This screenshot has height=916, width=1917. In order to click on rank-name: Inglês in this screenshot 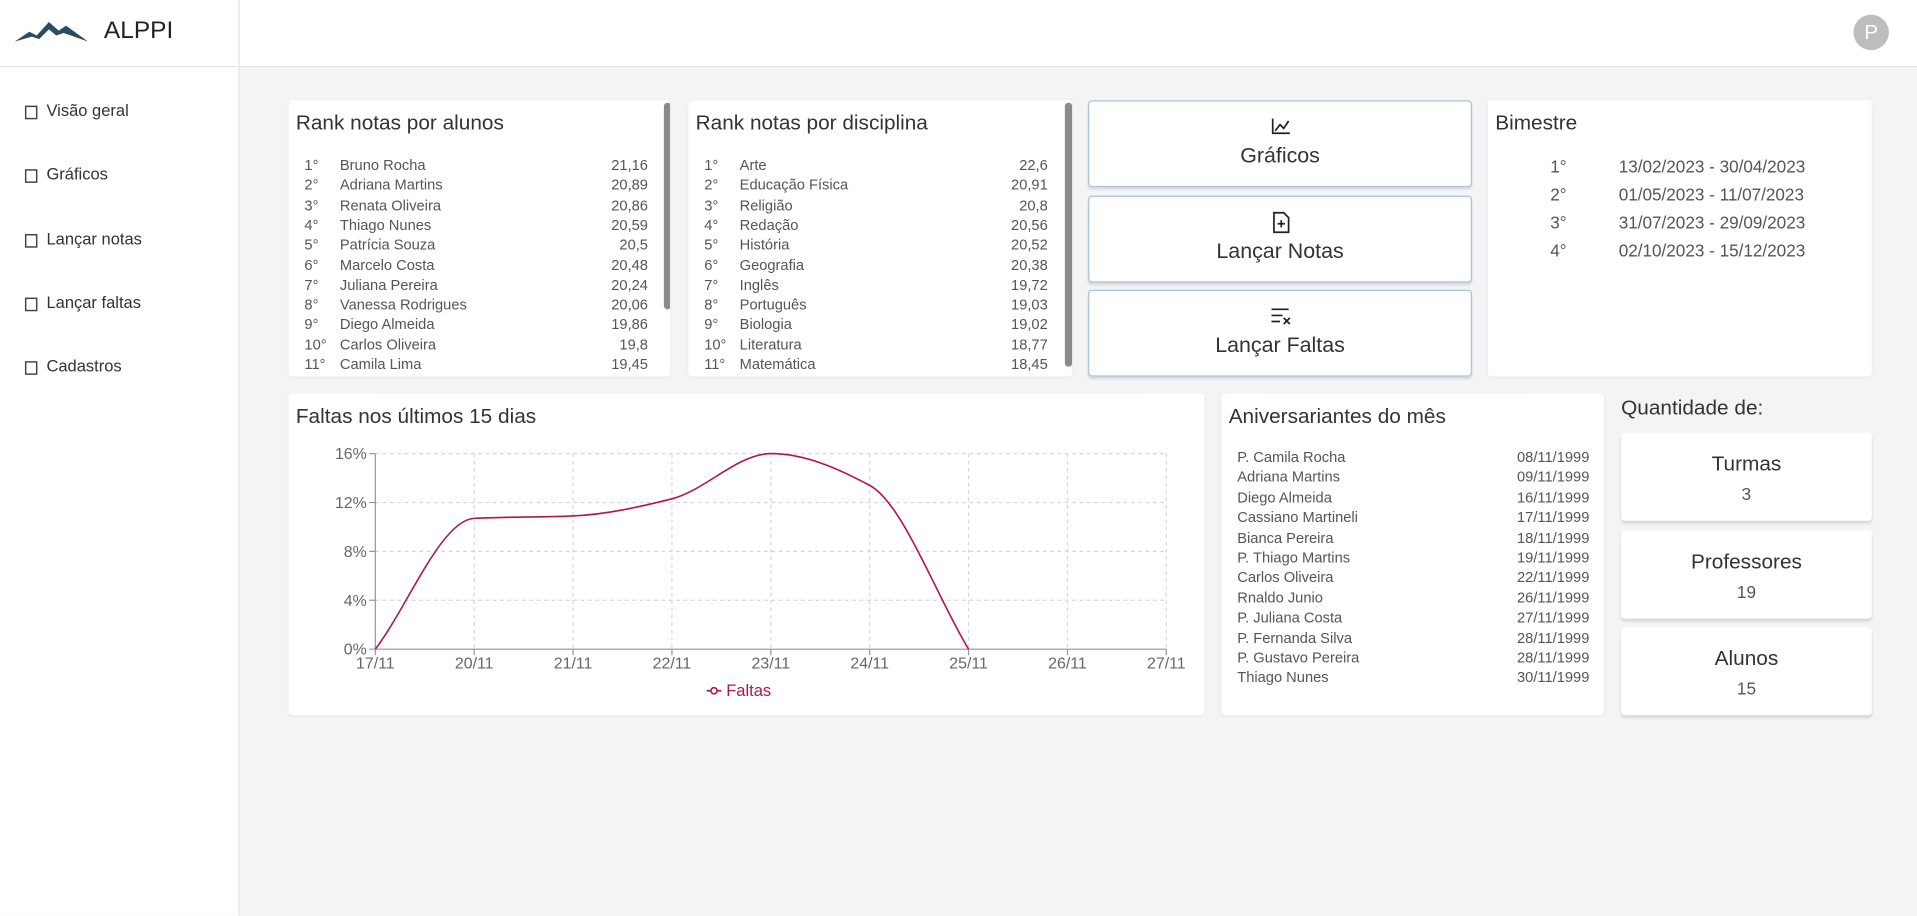, I will do `click(759, 285)`.